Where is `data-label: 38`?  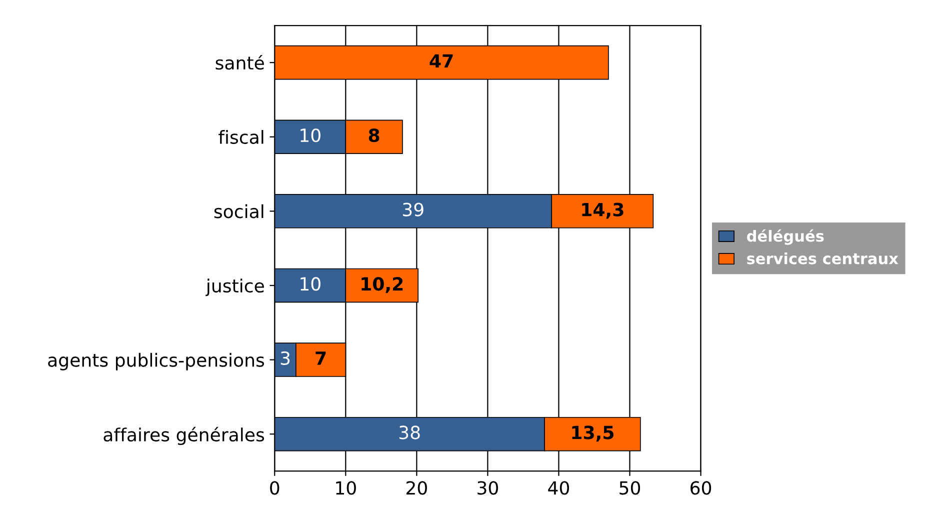
data-label: 38 is located at coordinates (409, 433).